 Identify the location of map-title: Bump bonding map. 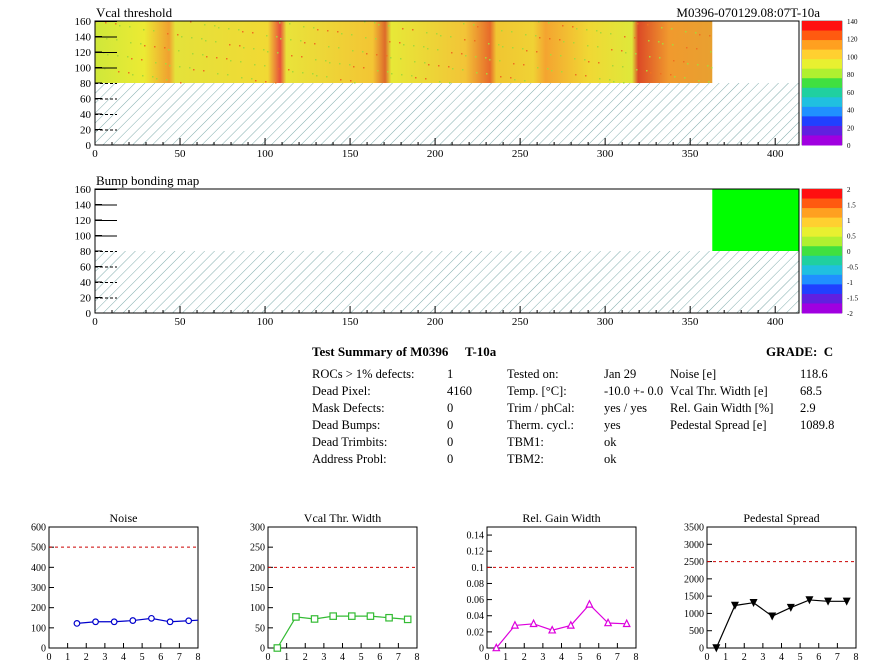
(147, 180).